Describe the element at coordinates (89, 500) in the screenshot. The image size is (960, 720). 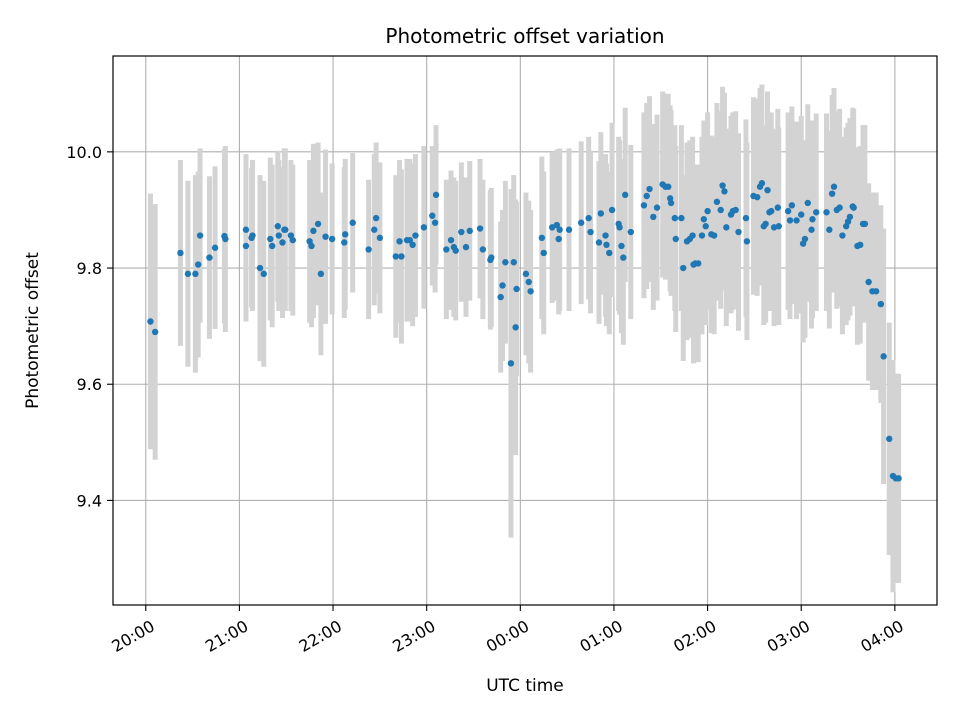
I see `y-tick-label: 9.4` at that location.